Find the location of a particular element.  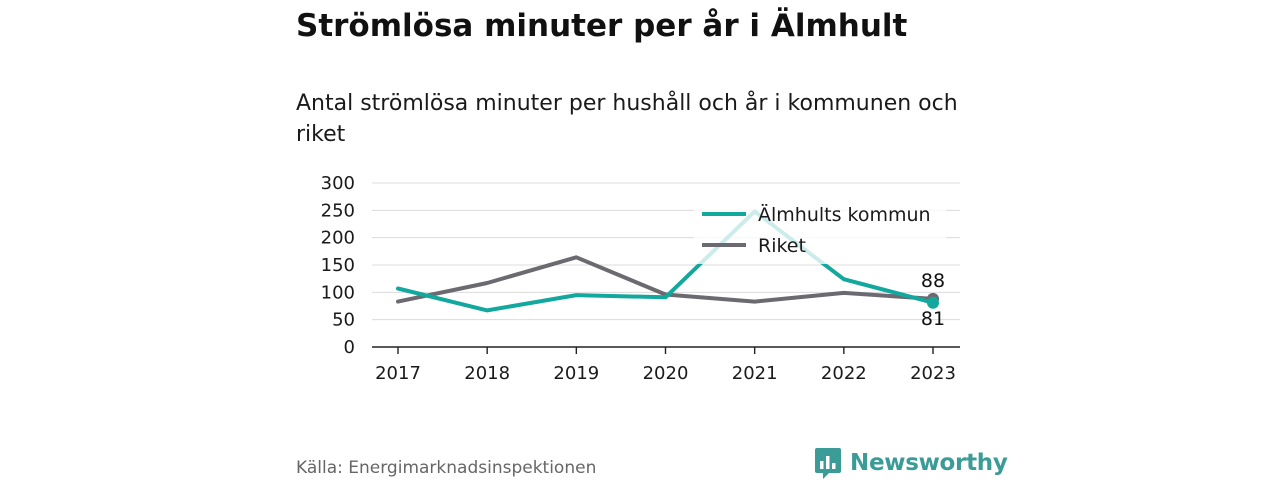

y-tick-label: 100 is located at coordinates (338, 292).